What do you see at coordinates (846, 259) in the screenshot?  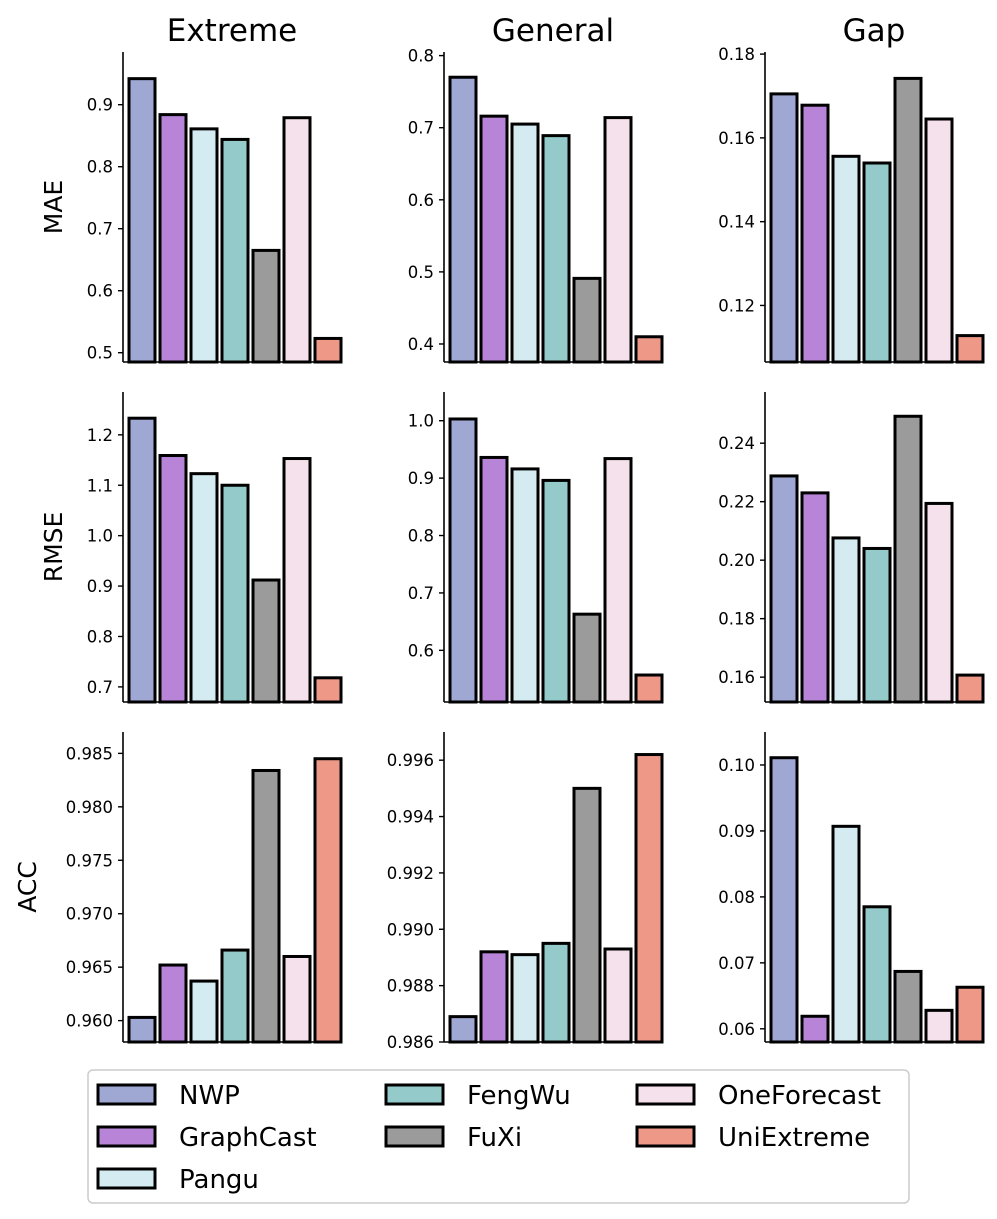 I see `bar-mae-gap-pangu` at bounding box center [846, 259].